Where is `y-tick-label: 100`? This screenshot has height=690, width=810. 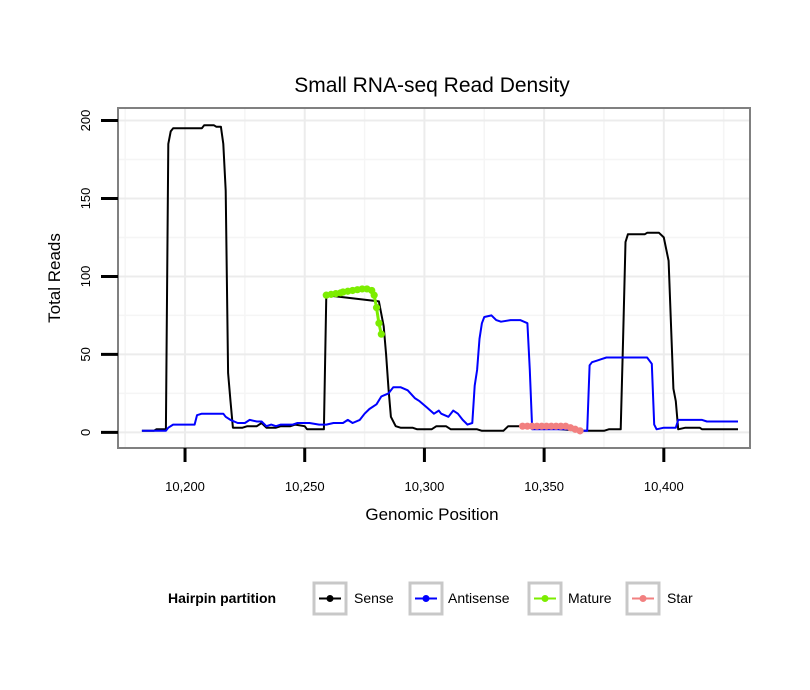 y-tick-label: 100 is located at coordinates (85, 277).